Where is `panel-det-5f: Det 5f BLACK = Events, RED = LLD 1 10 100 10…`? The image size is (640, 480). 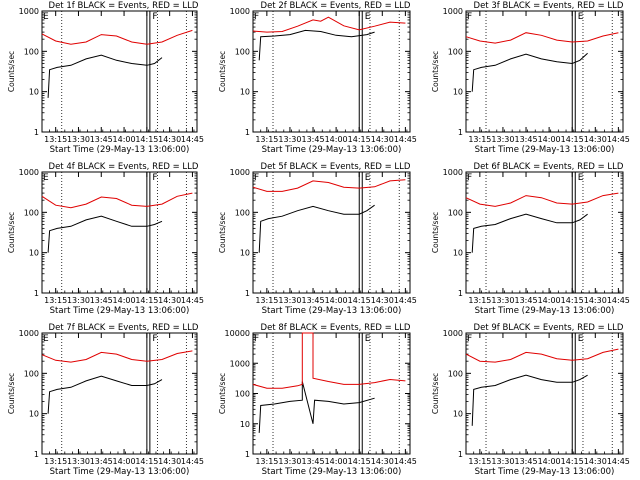
panel-det-5f: Det 5f BLACK = Events, RED = LLD 1 10 100 10… is located at coordinates (317, 239).